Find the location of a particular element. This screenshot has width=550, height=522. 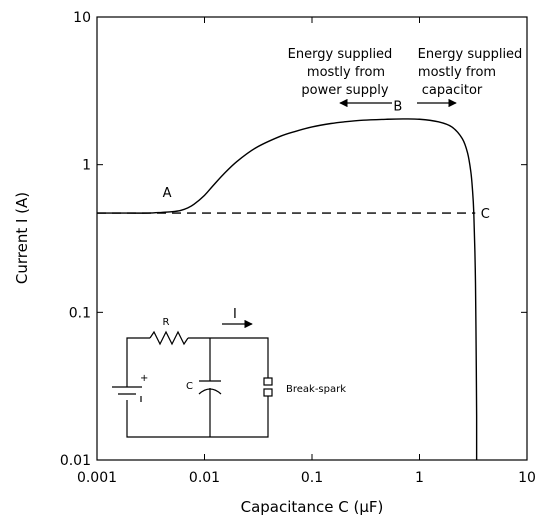

x-tick-label: 0.01 is located at coordinates (204, 478).